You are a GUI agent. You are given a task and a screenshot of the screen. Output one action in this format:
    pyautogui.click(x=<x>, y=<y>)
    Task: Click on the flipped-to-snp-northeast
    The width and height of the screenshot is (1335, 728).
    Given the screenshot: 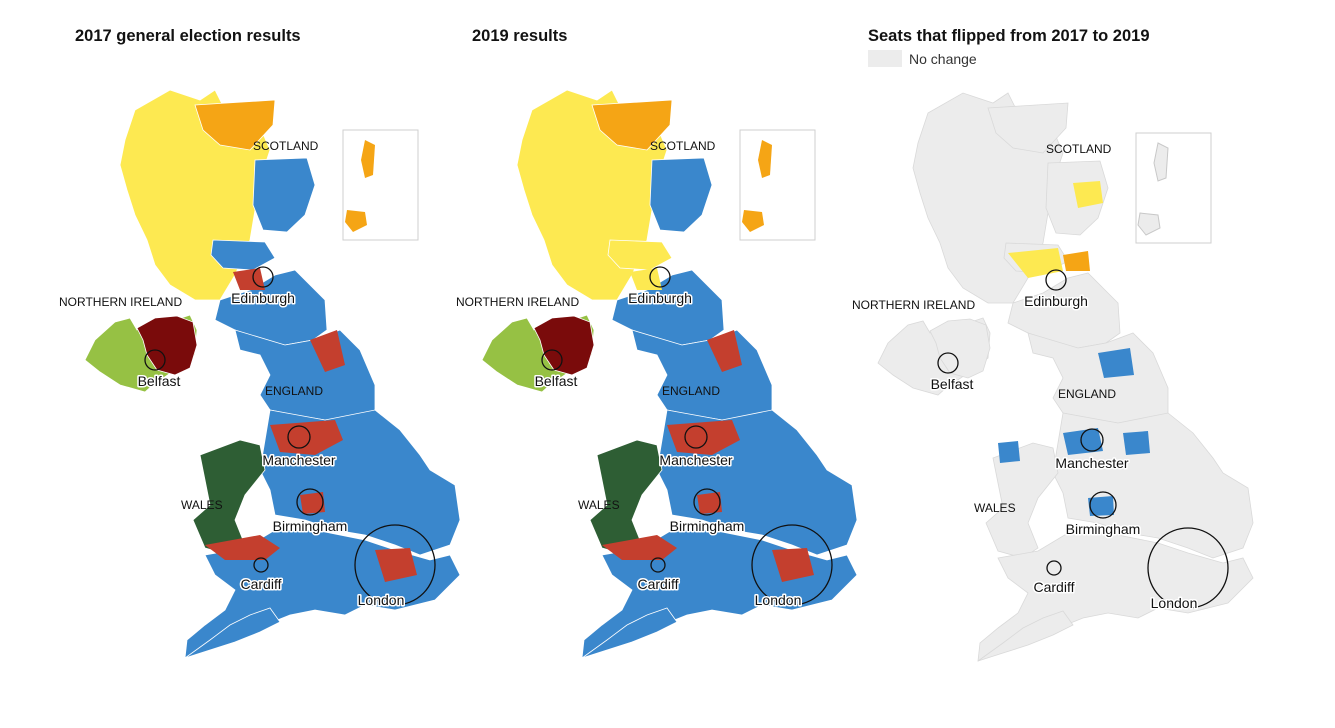 What is the action you would take?
    pyautogui.click(x=1088, y=194)
    